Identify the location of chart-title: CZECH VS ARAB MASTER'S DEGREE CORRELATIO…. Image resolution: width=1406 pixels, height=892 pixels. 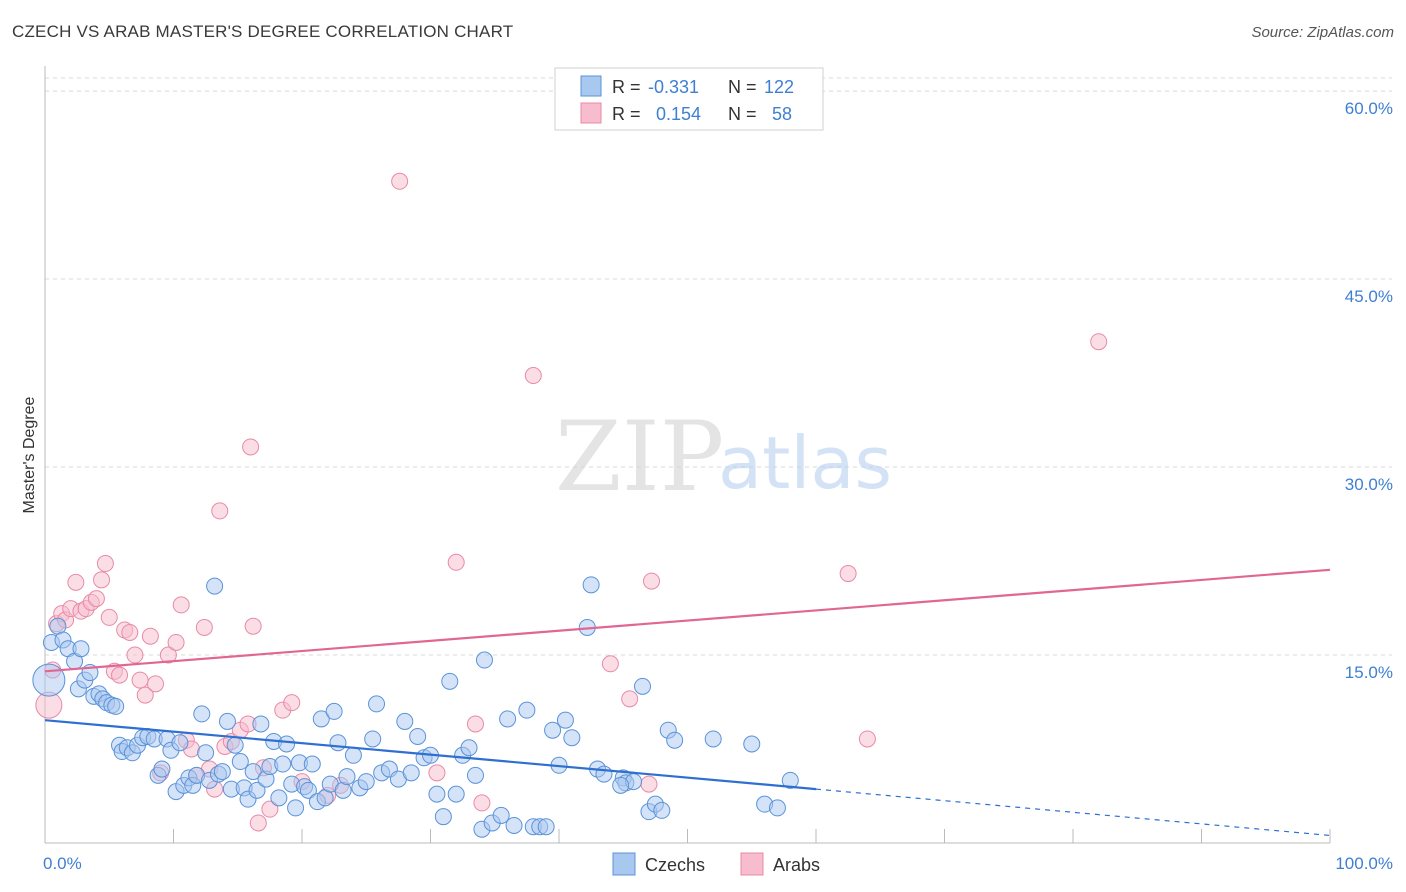
(263, 31).